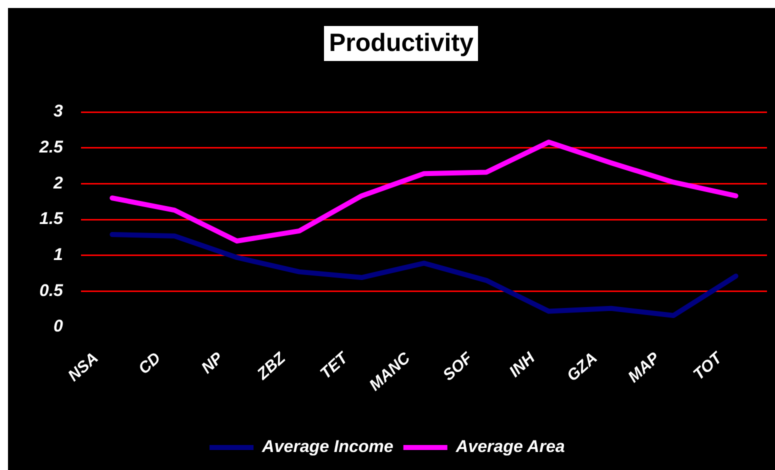 Image resolution: width=775 pixels, height=470 pixels. Describe the element at coordinates (59, 326) in the screenshot. I see `y-tick-label: 0` at that location.